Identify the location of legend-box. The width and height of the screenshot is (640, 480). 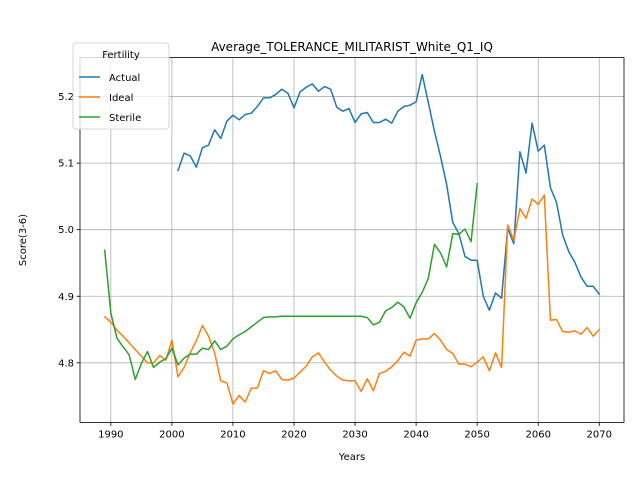
(121, 86).